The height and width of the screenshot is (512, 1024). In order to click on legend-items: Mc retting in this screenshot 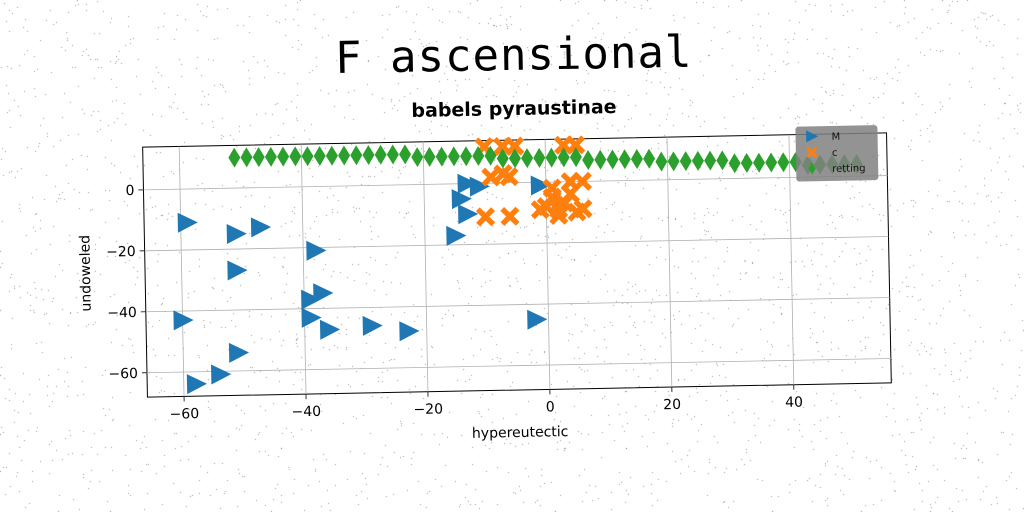, I will do `click(836, 152)`.